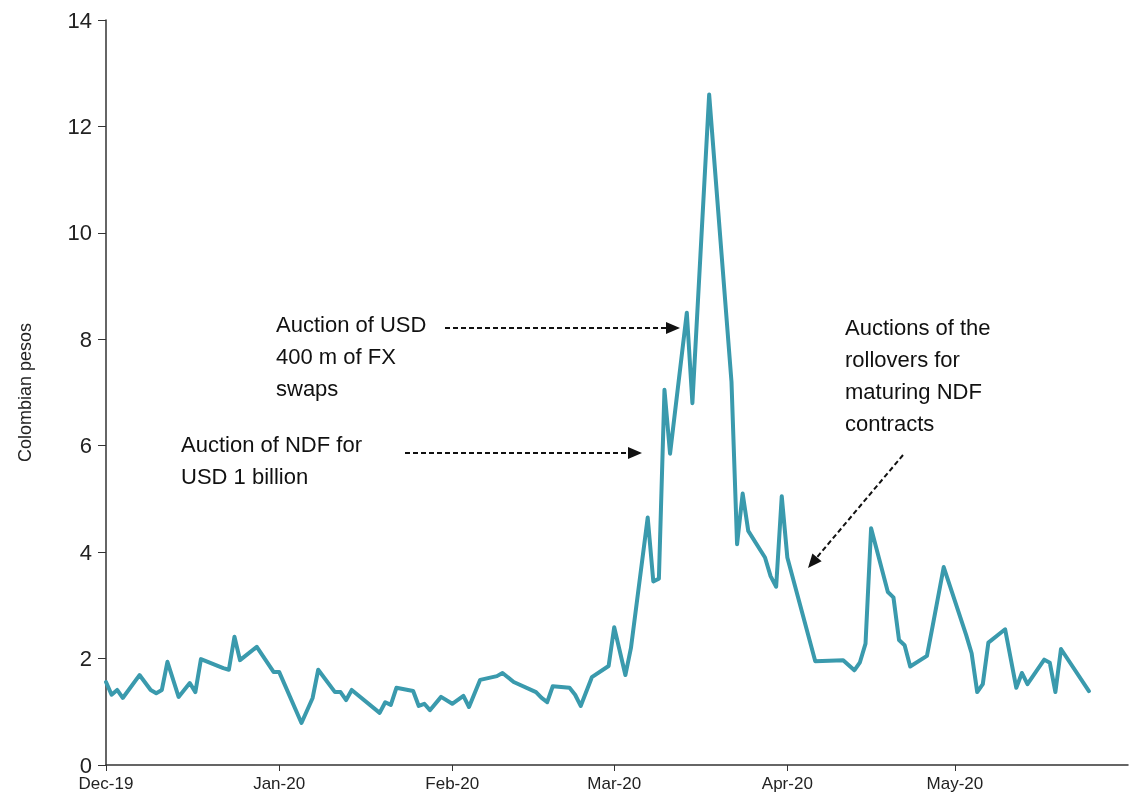 The image size is (1138, 808). I want to click on y-tick-label: 2, so click(85, 659).